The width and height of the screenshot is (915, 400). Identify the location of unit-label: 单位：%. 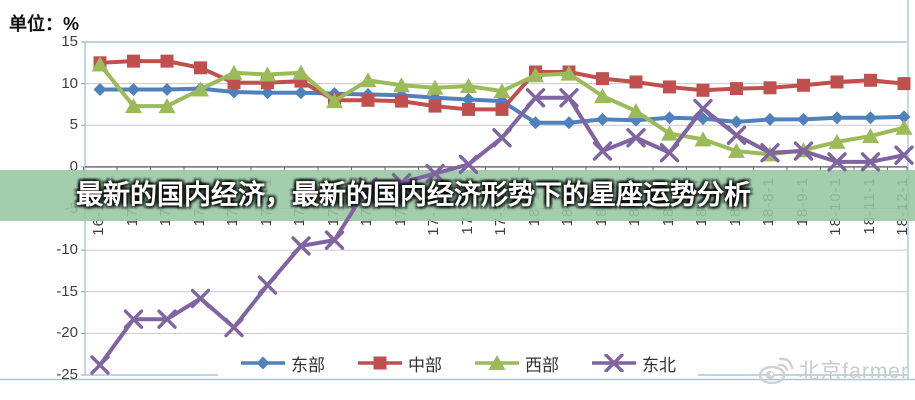
(44, 24).